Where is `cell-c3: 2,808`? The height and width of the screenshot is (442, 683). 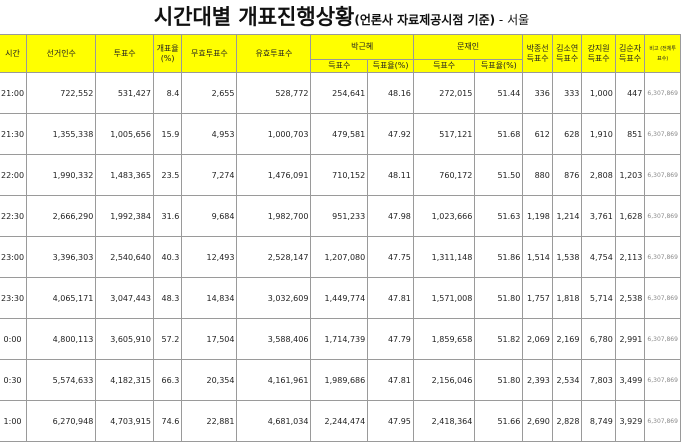
cell-c3: 2,808 is located at coordinates (598, 175).